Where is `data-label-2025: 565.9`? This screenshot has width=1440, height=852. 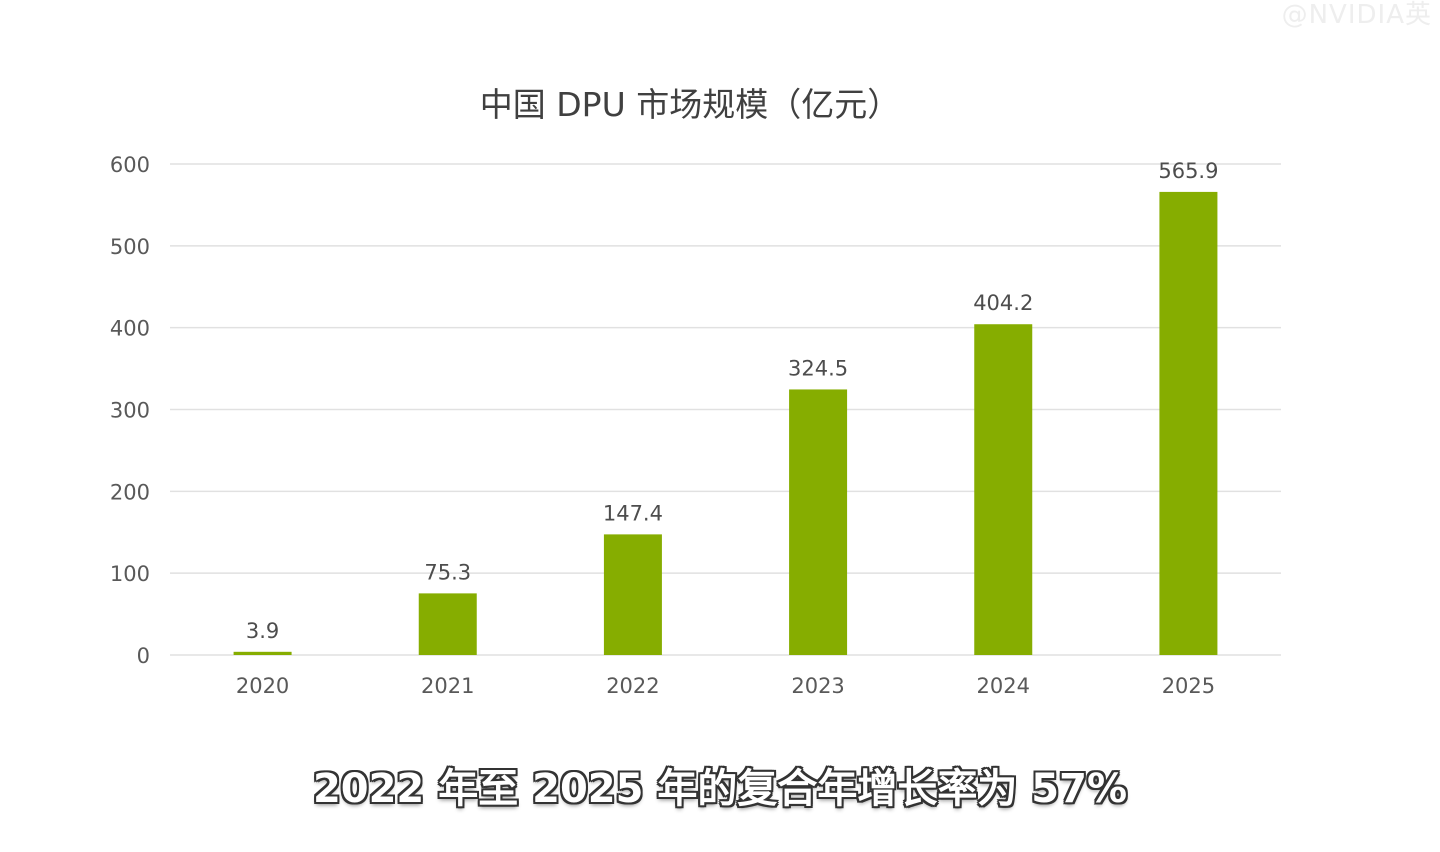 data-label-2025: 565.9 is located at coordinates (1188, 171).